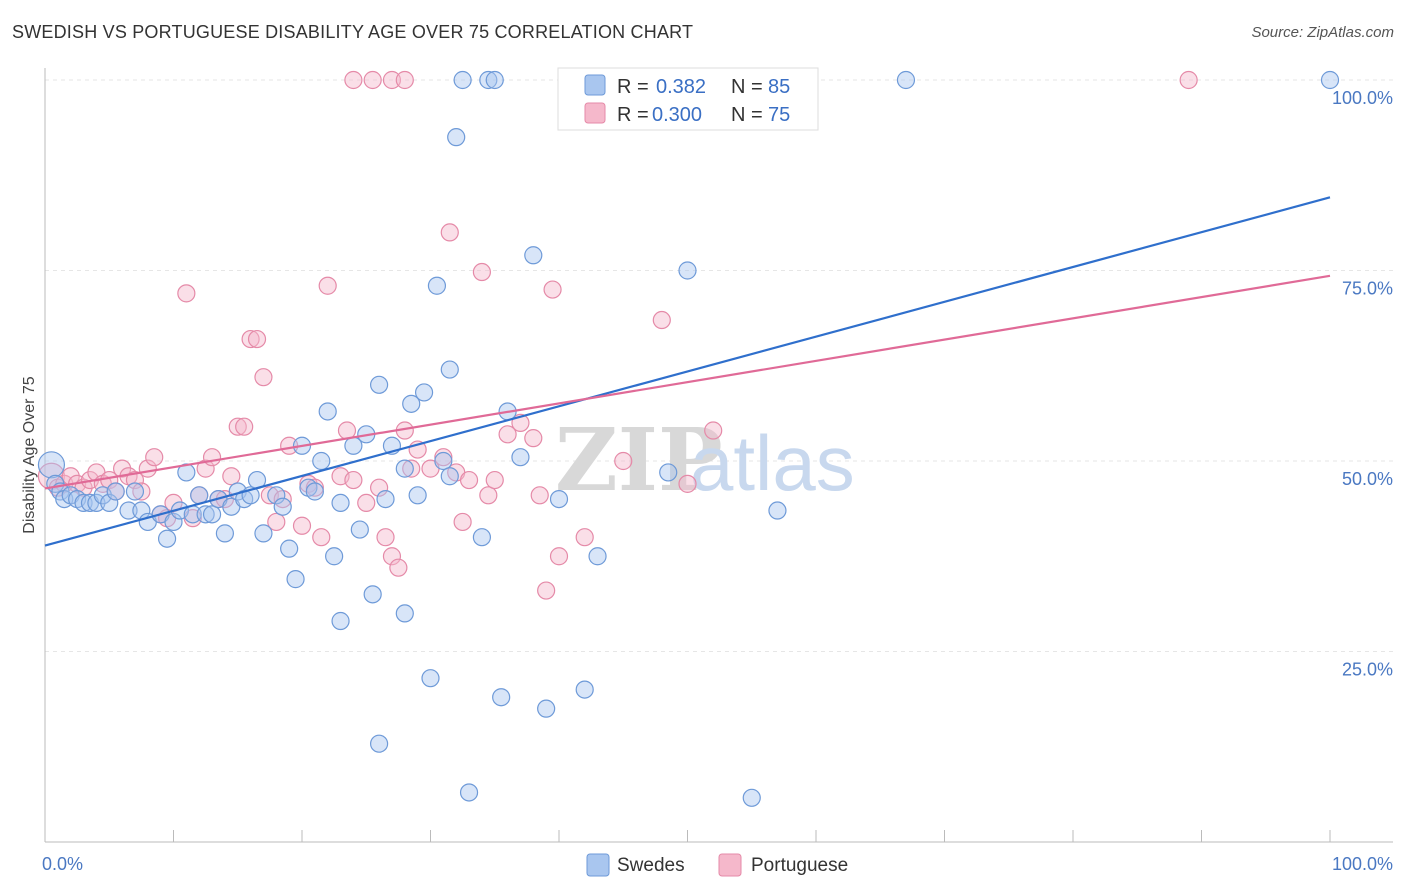 Image resolution: width=1406 pixels, height=892 pixels. Describe the element at coordinates (639, 460) in the screenshot. I see `watermark-zip: ZIP` at that location.